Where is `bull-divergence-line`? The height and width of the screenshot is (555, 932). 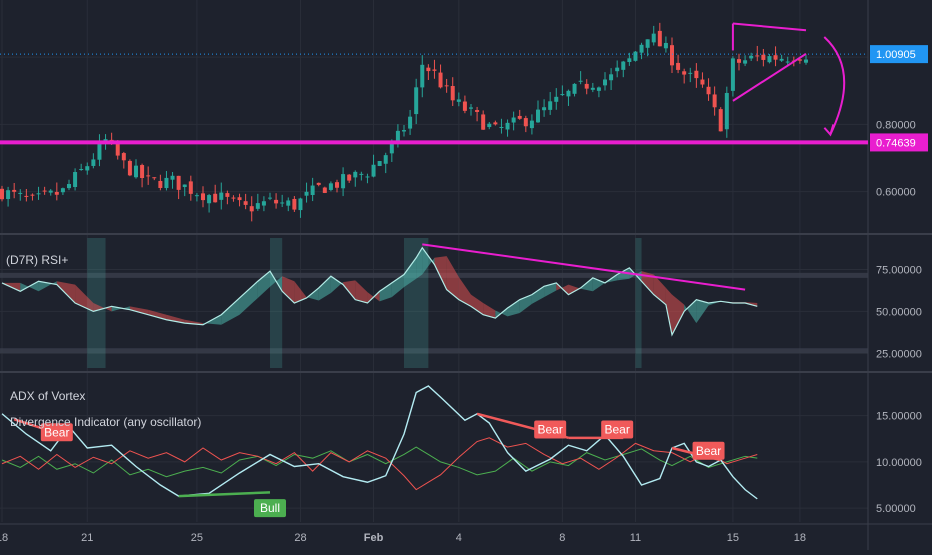
bull-divergence-line is located at coordinates (224, 494).